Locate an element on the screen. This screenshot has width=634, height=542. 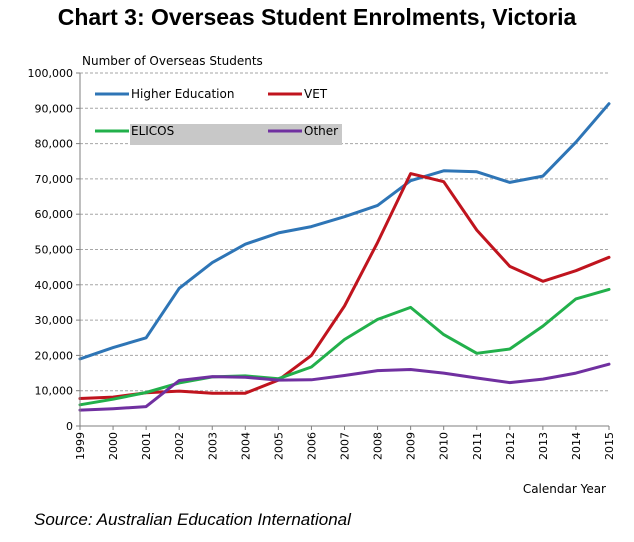
y-tick-label: 100,000 is located at coordinates (51, 73).